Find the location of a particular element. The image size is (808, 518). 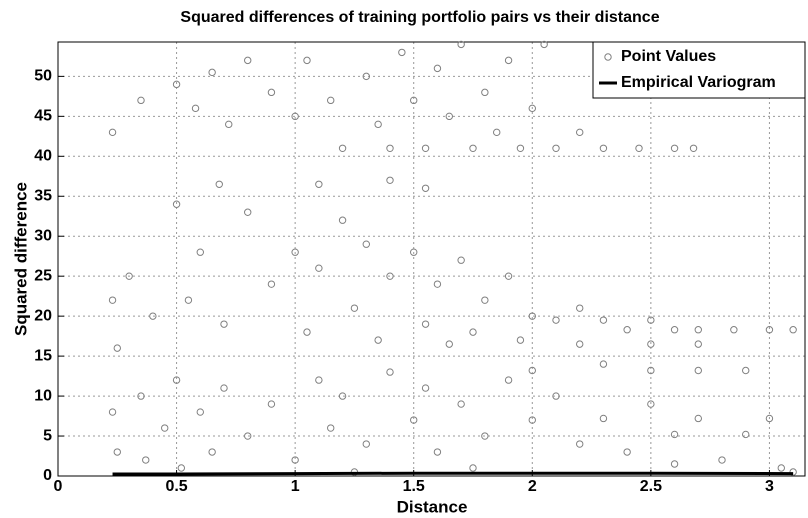

y-tick-label: 0 is located at coordinates (47, 475).